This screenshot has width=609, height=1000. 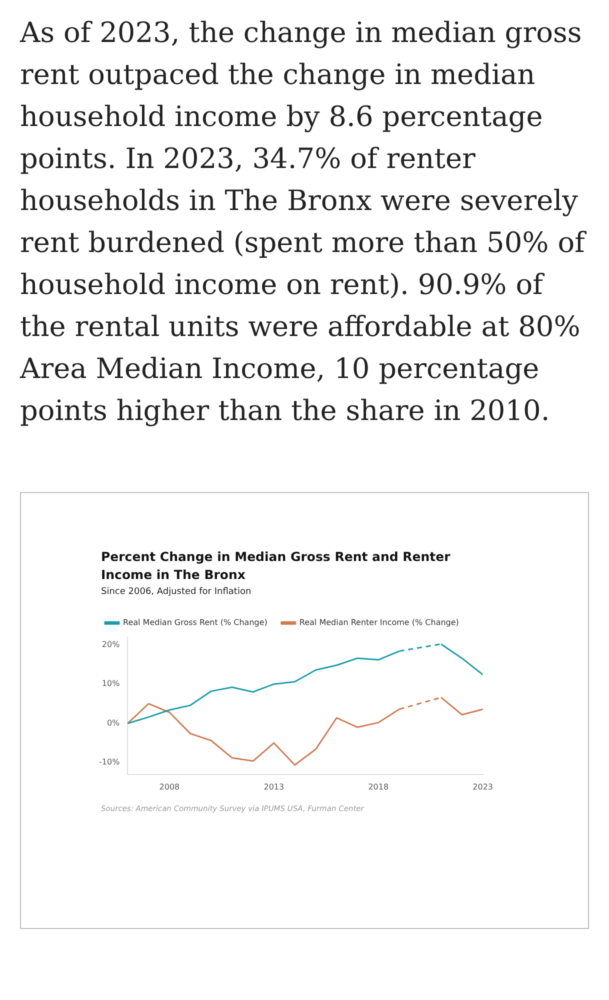 What do you see at coordinates (482, 787) in the screenshot?
I see `x-tick-label: 2023` at bounding box center [482, 787].